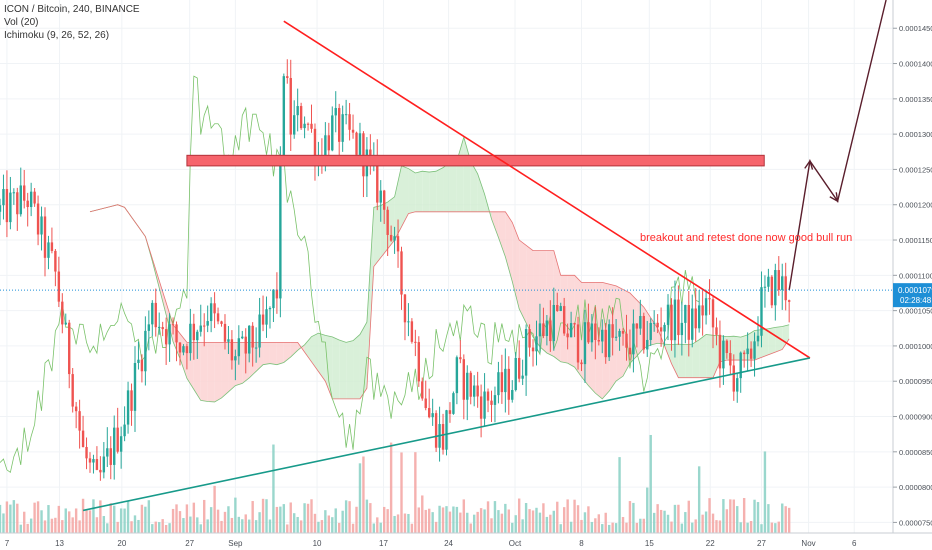  Describe the element at coordinates (21, 22) in the screenshot. I see `legend-volume: Vol (20)` at that location.